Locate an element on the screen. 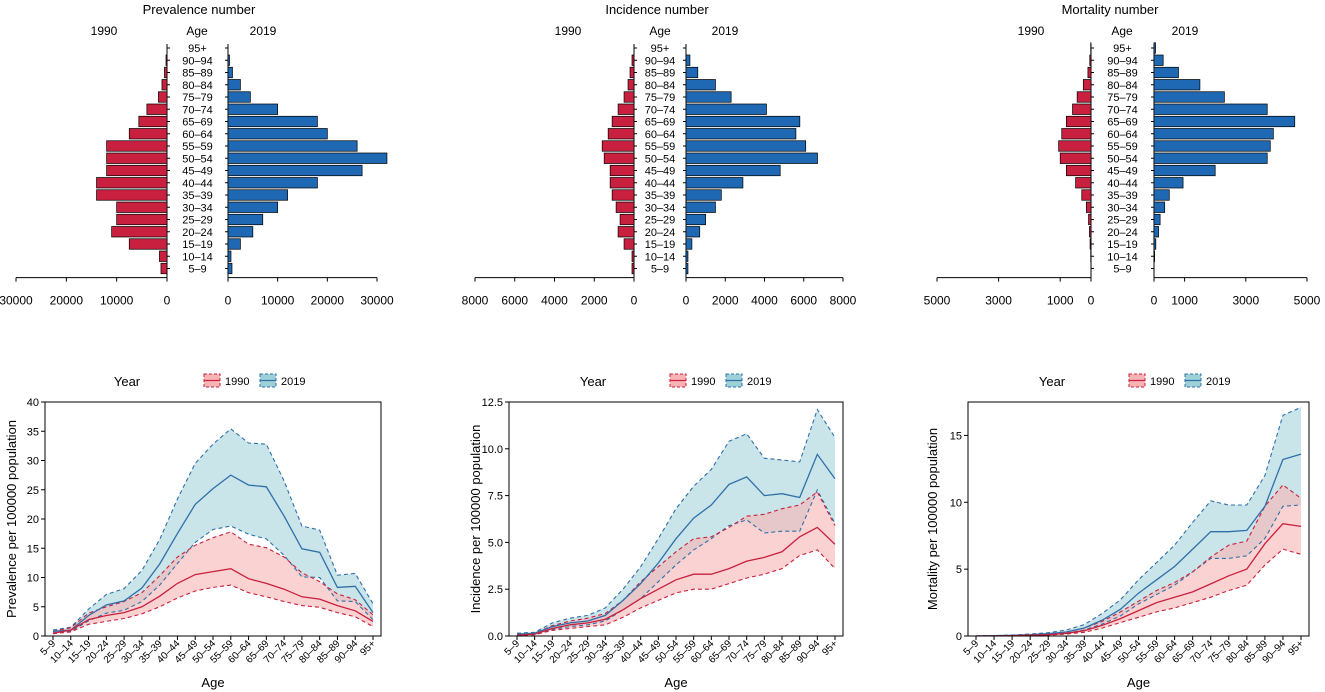 The height and width of the screenshot is (692, 1325). lower-2019 is located at coordinates (1138, 570).